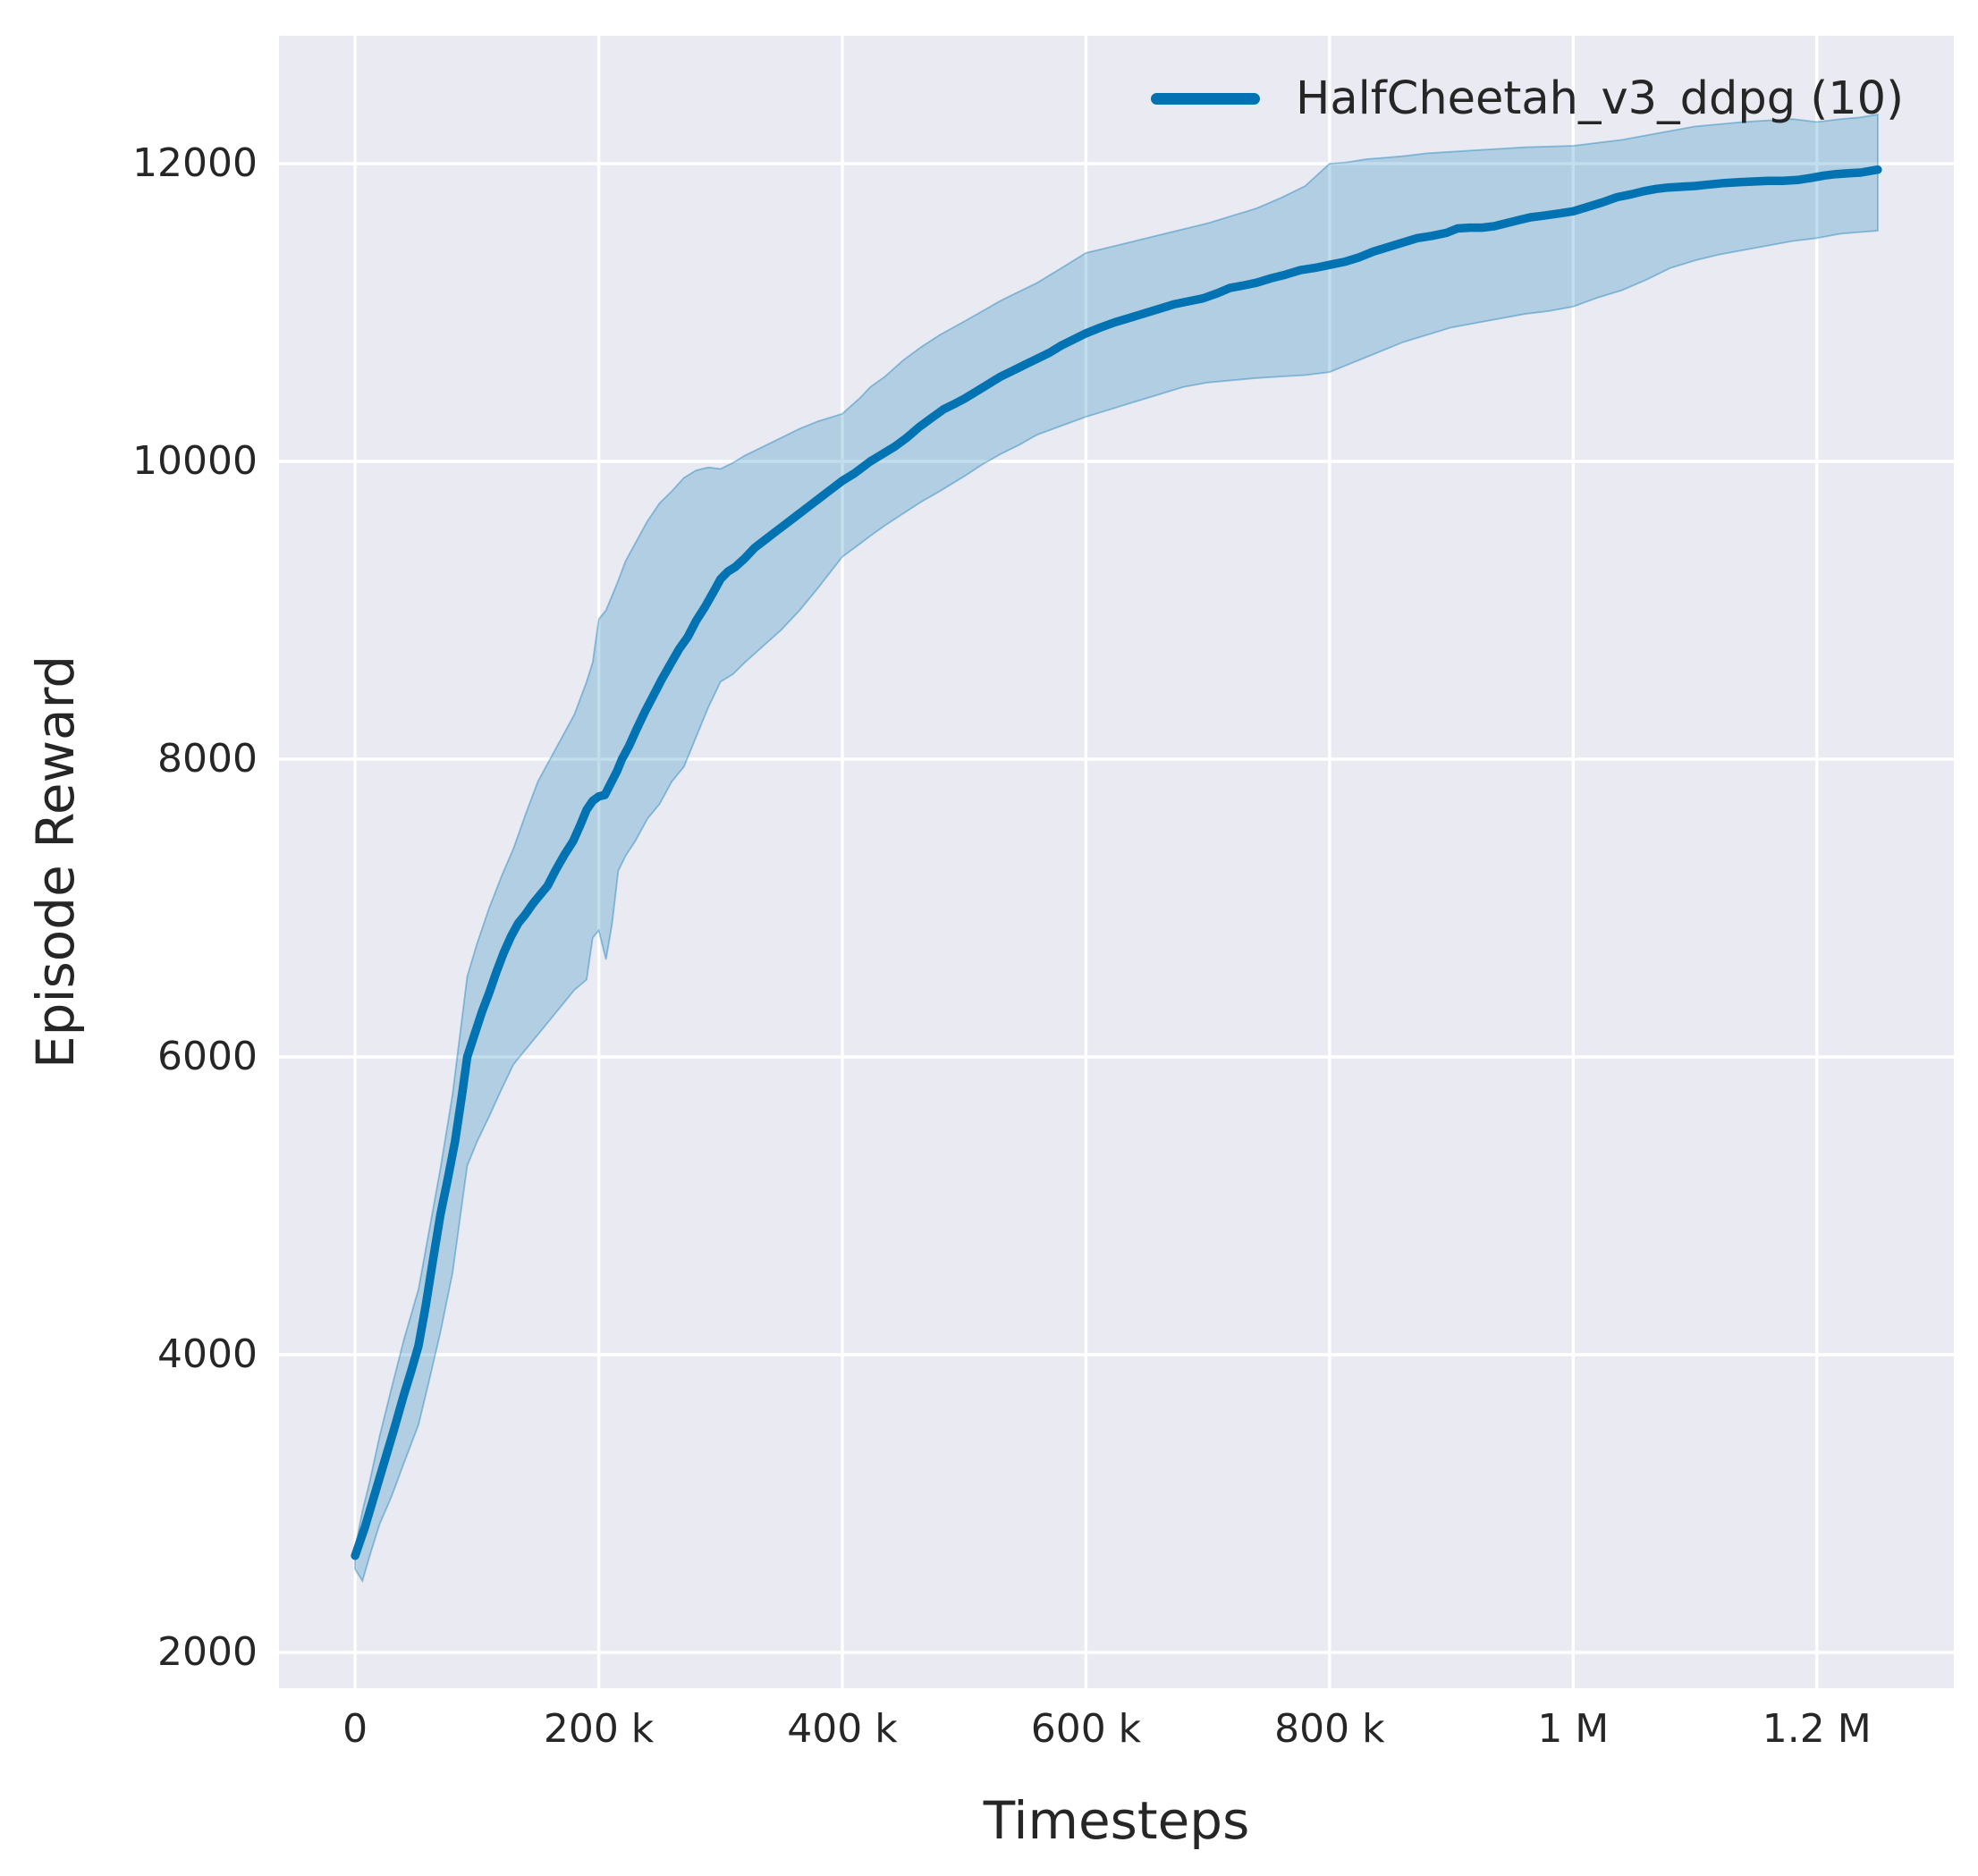 This screenshot has height=1876, width=1978. What do you see at coordinates (195, 164) in the screenshot?
I see `y-tick-label: 12000` at bounding box center [195, 164].